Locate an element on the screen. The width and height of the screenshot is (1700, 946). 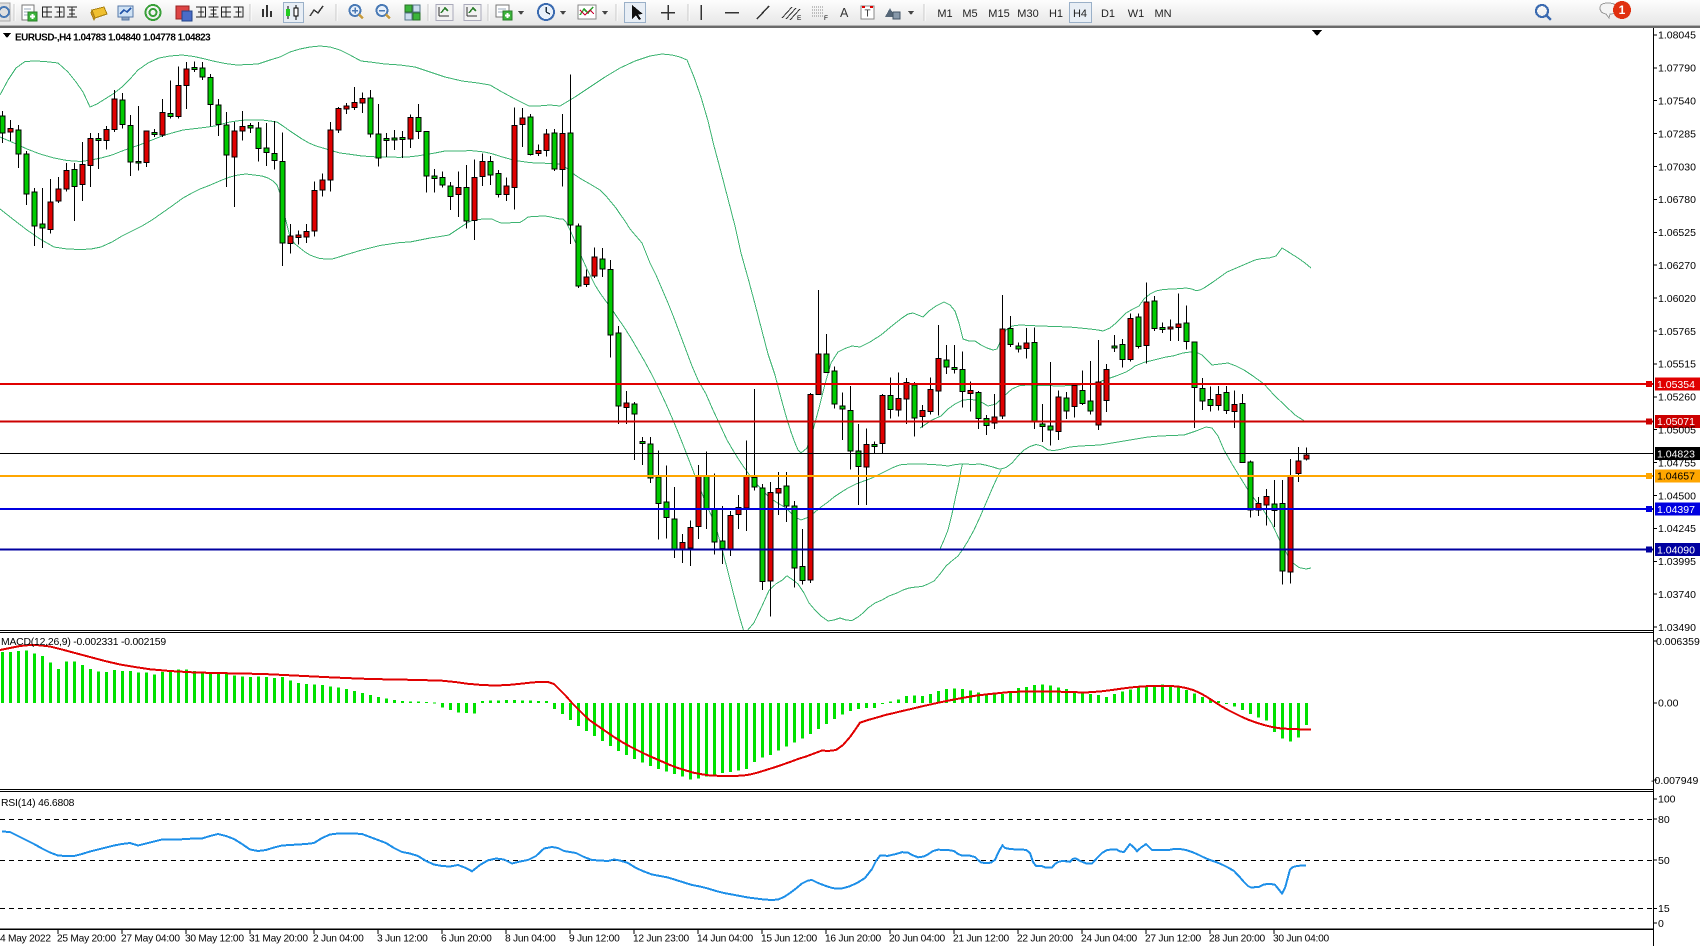
svg-text: M1 is located at coordinates (944, 14).